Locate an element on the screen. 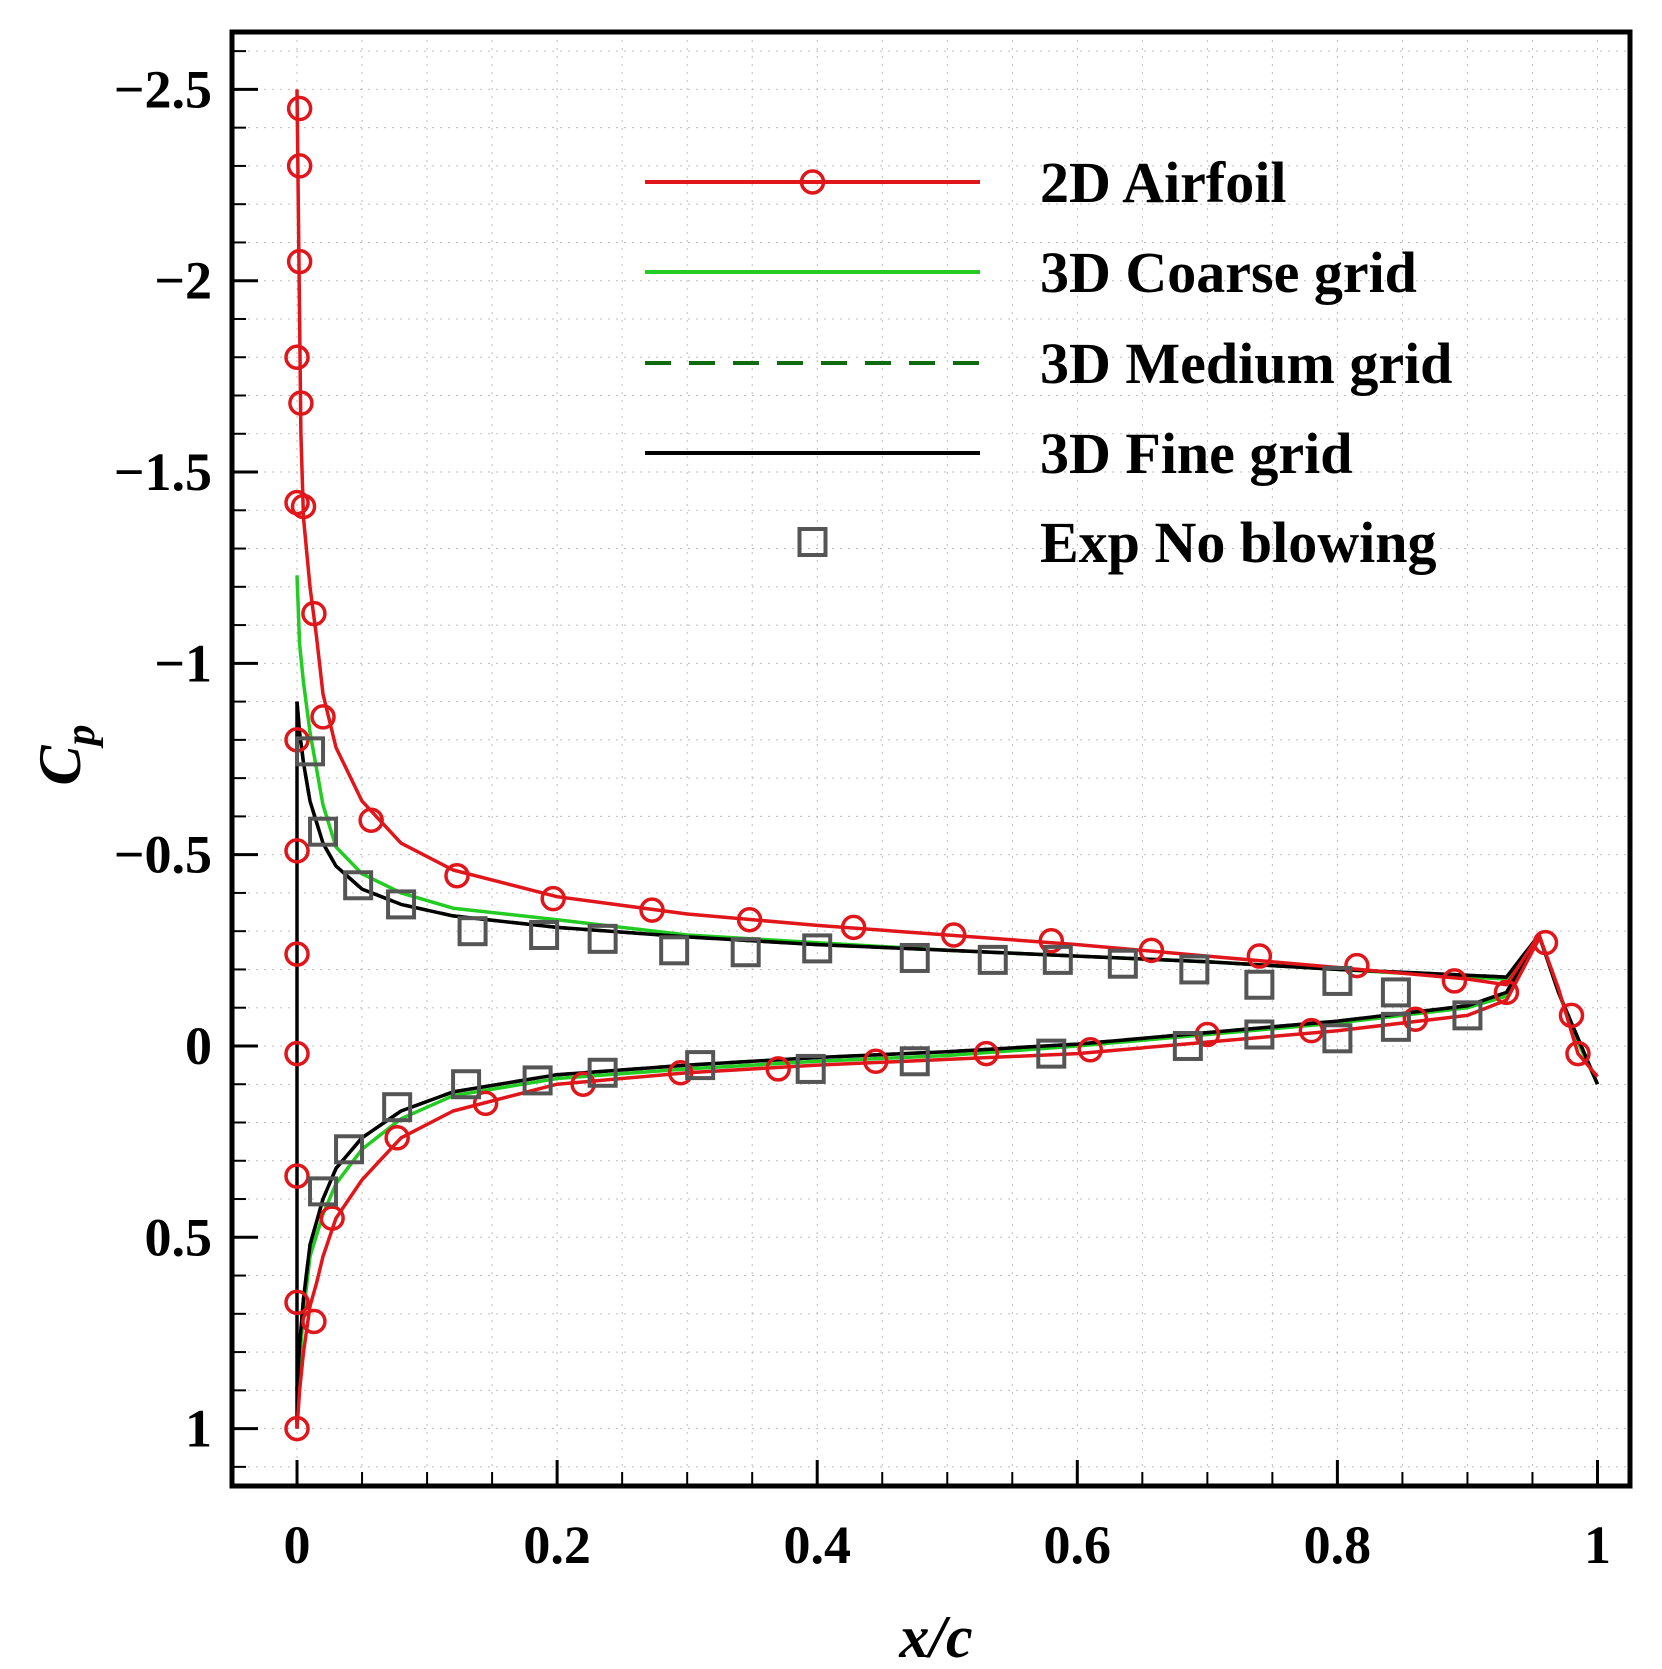  x-tick-label: 0 is located at coordinates (297, 1545).